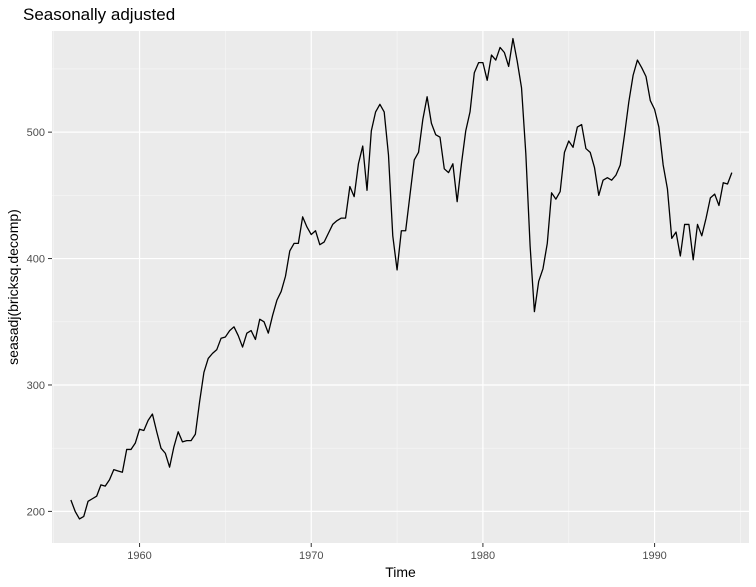 This screenshot has height=587, width=756. What do you see at coordinates (36, 512) in the screenshot?
I see `y-tick-label: 200` at bounding box center [36, 512].